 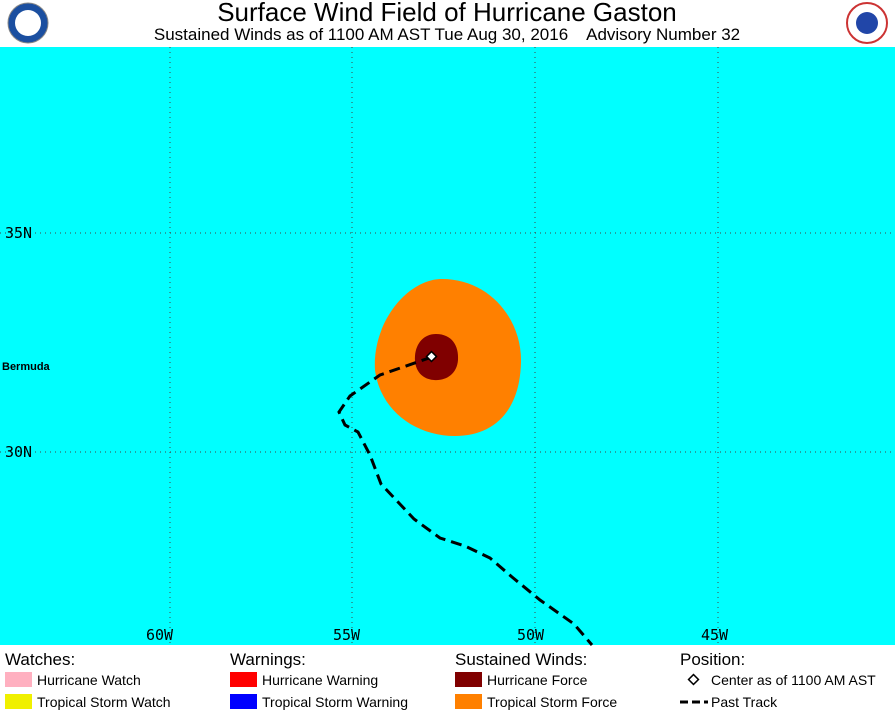 What do you see at coordinates (552, 702) in the screenshot?
I see `legend-item: Tropical Storm Force` at bounding box center [552, 702].